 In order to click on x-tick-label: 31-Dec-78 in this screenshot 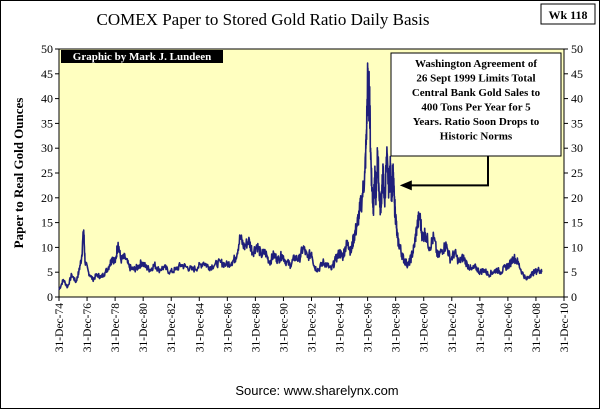, I will do `click(116, 327)`.